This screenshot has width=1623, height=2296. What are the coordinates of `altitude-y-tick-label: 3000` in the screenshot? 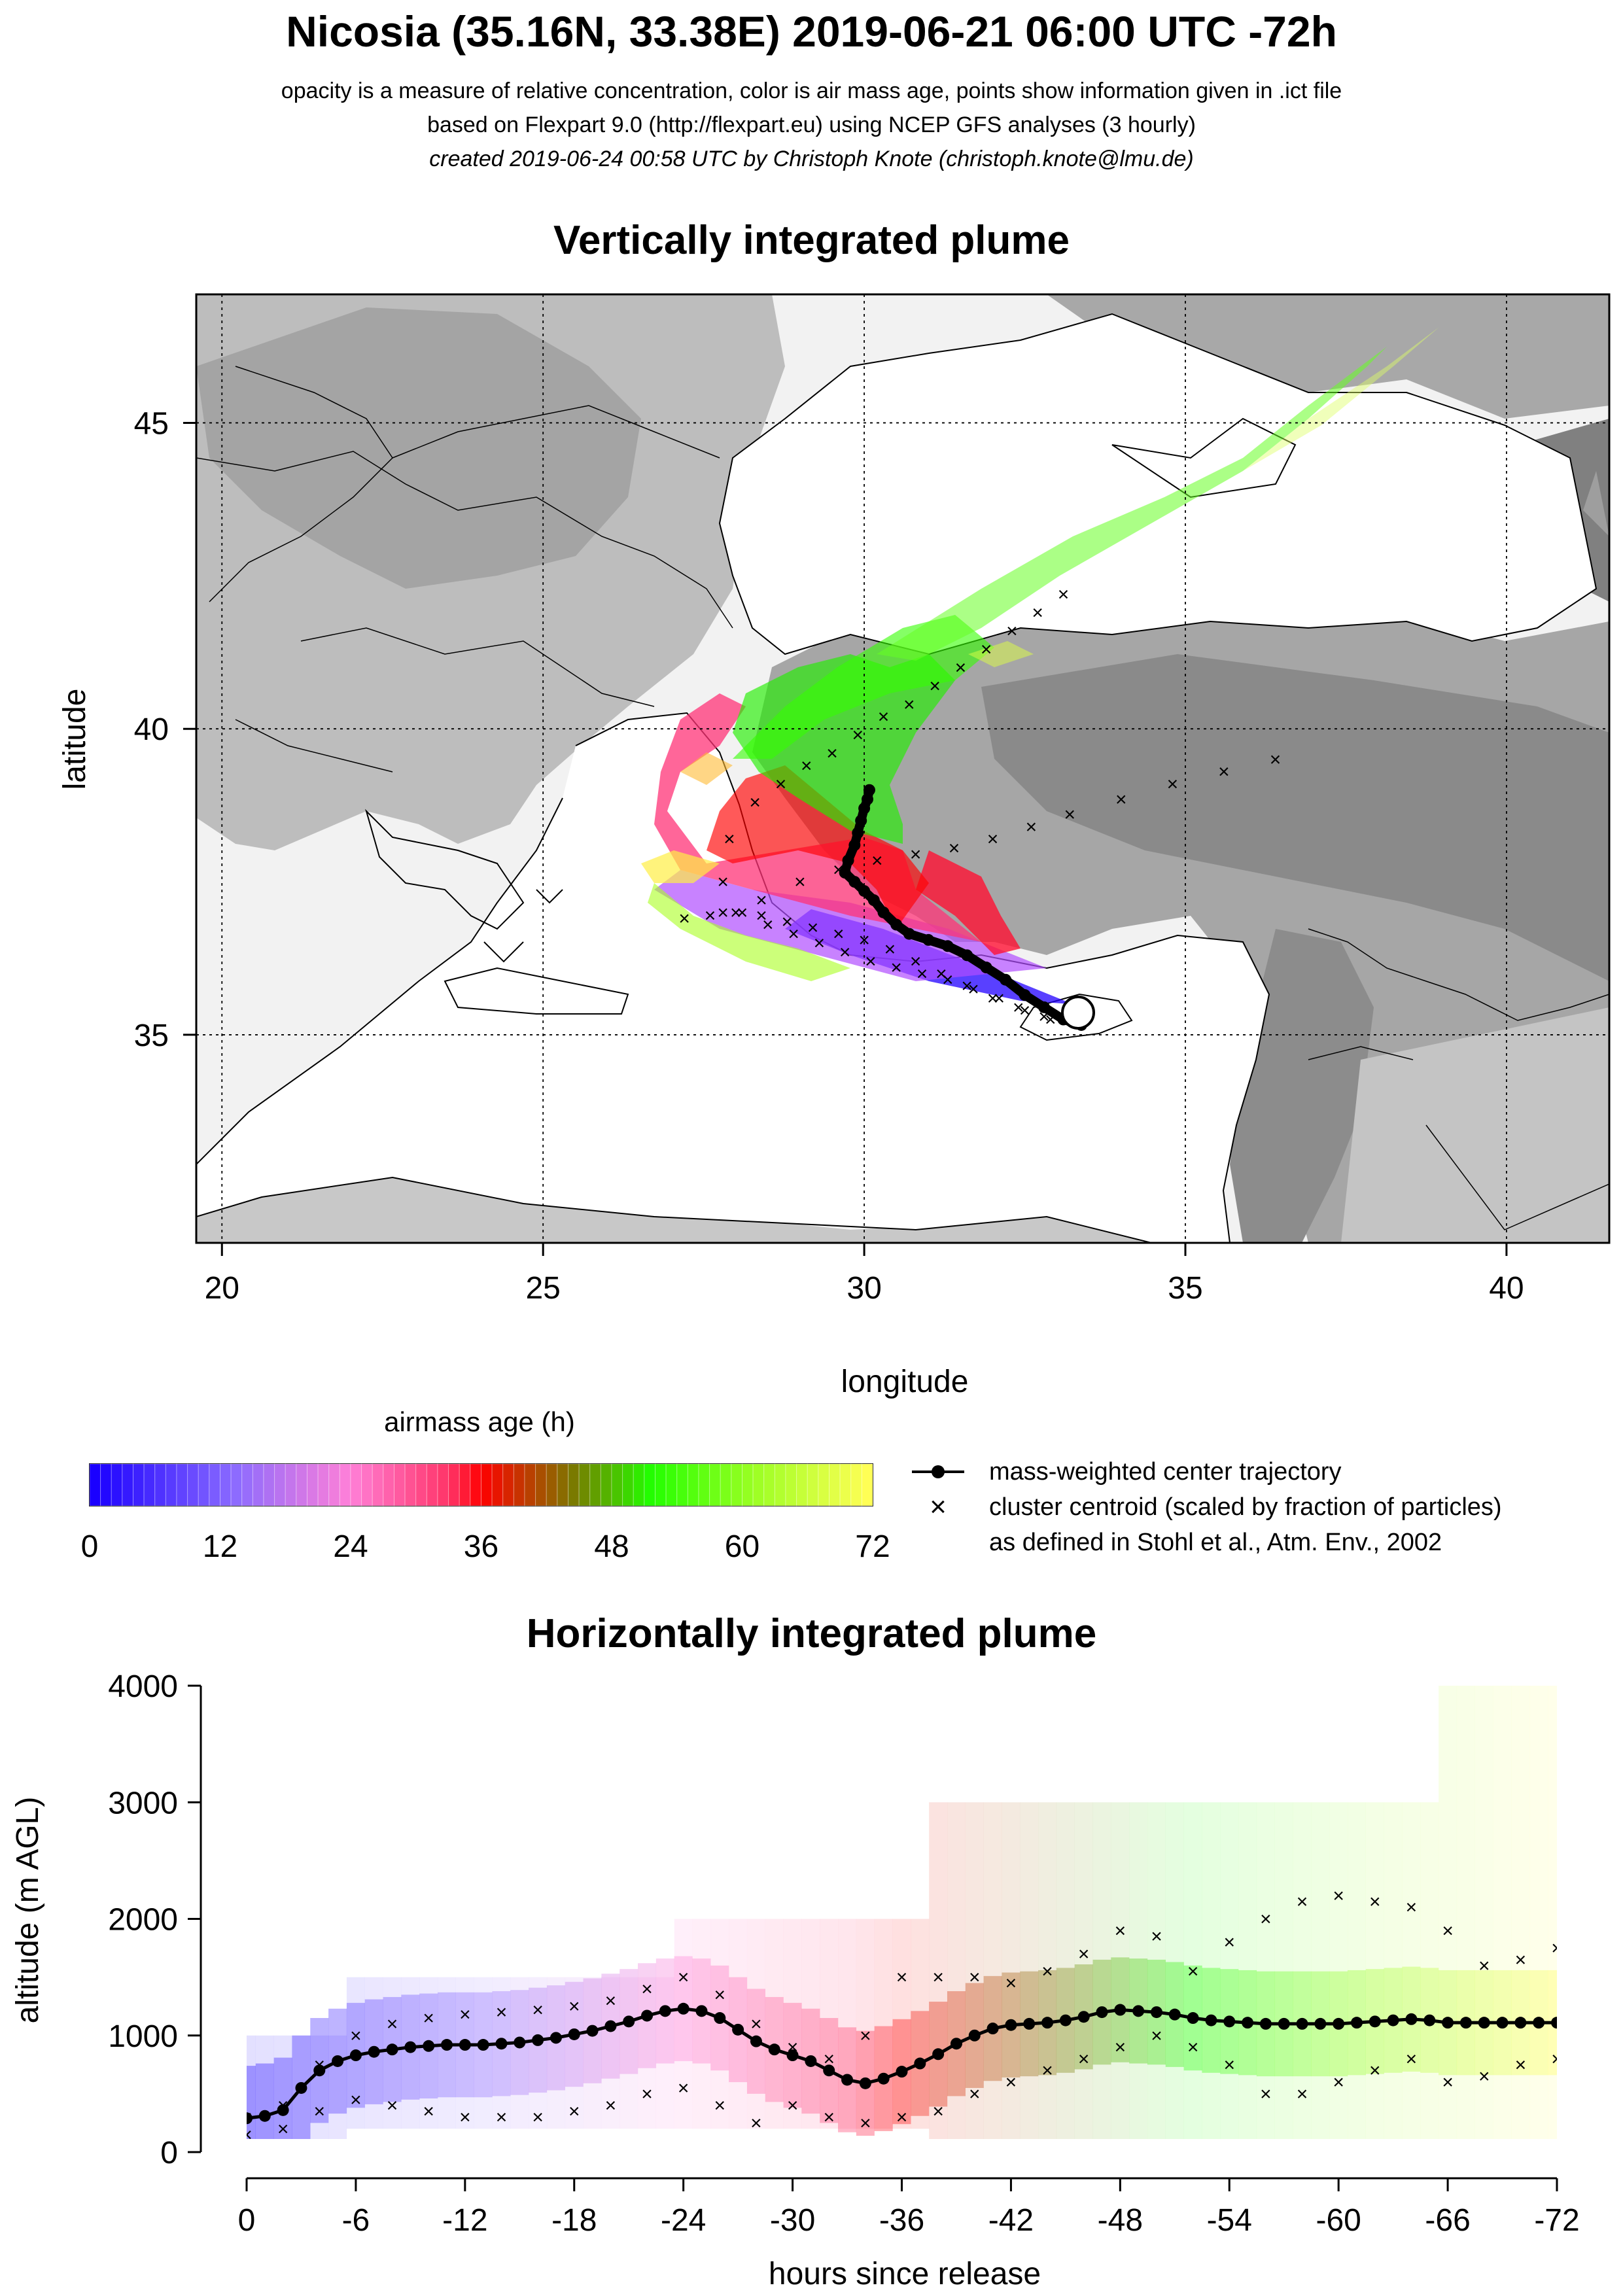 It's located at (143, 1803).